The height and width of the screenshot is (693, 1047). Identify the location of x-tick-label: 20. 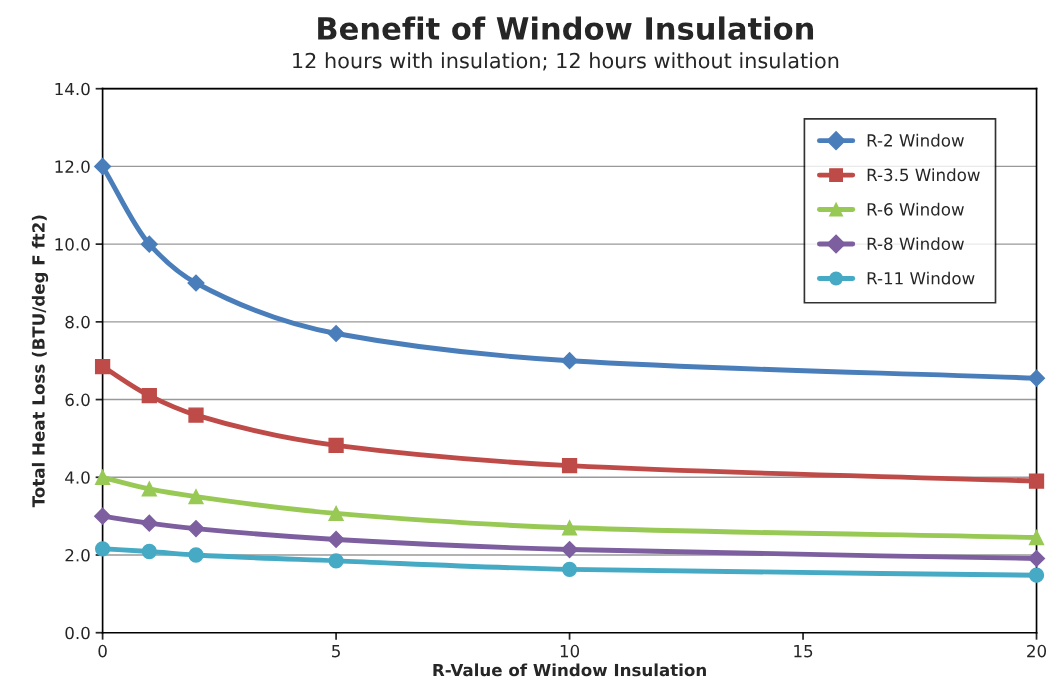
(1037, 651).